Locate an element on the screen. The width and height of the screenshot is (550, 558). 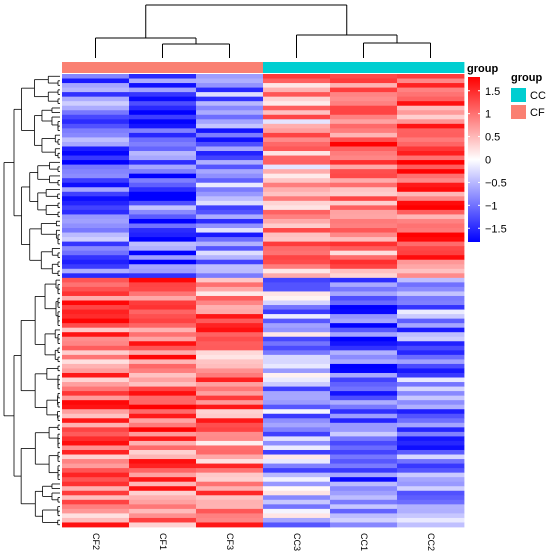
colorbar-tick-label: −1 is located at coordinates (491, 206).